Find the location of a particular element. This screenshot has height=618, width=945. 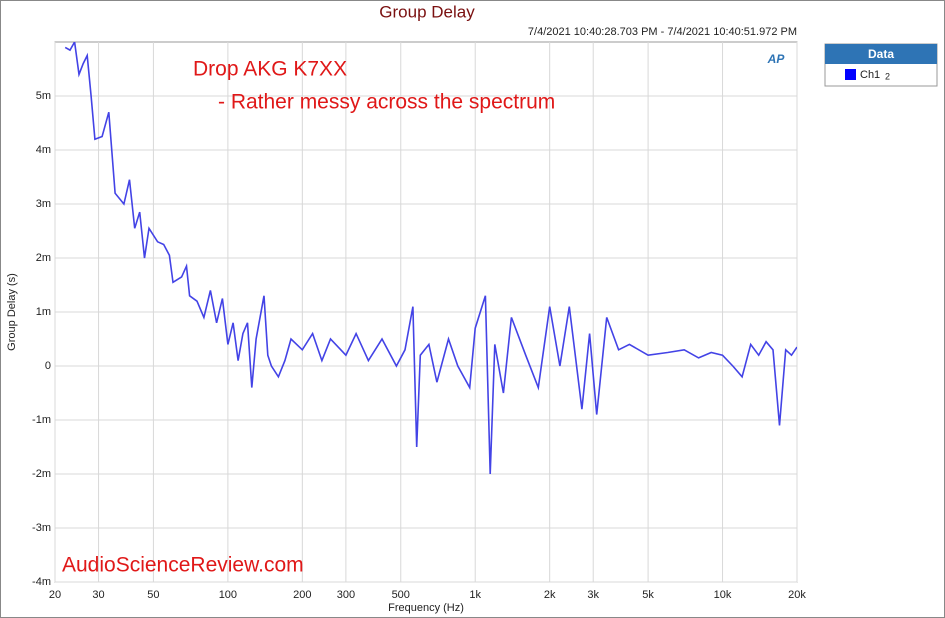

x-tick-label: 100 is located at coordinates (228, 595).